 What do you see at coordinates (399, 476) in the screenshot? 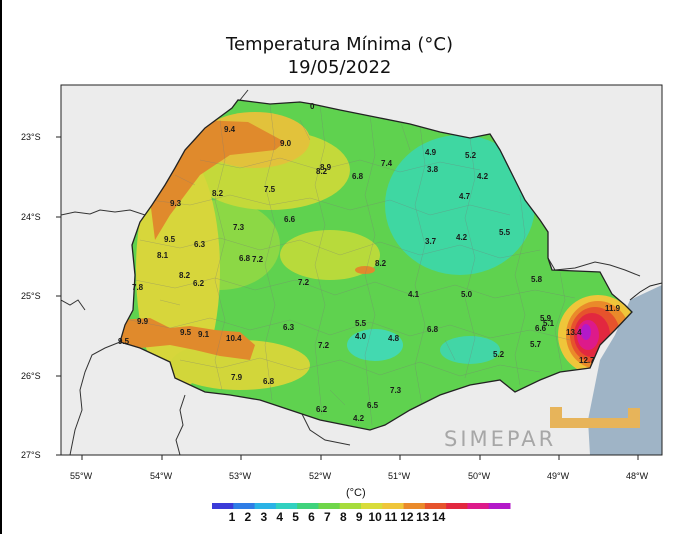
I see `x-tick-label: 51°W` at bounding box center [399, 476].